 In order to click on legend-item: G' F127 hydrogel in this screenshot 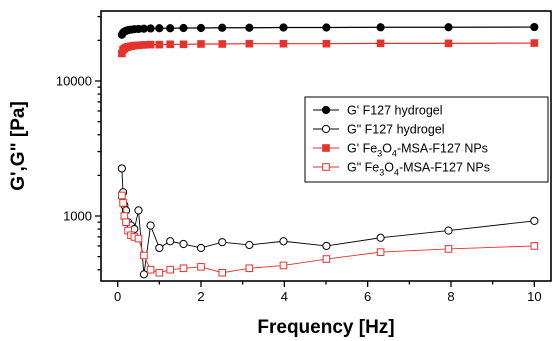, I will do `click(378, 111)`.